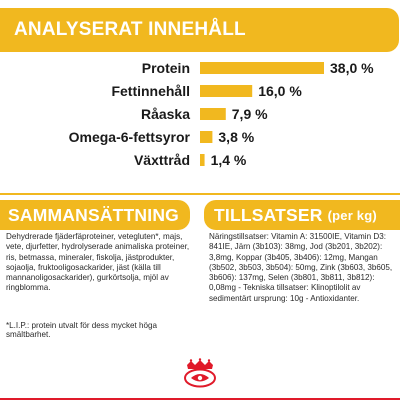 This screenshot has height=400, width=400. I want to click on value-label: 1,4 %, so click(229, 160).